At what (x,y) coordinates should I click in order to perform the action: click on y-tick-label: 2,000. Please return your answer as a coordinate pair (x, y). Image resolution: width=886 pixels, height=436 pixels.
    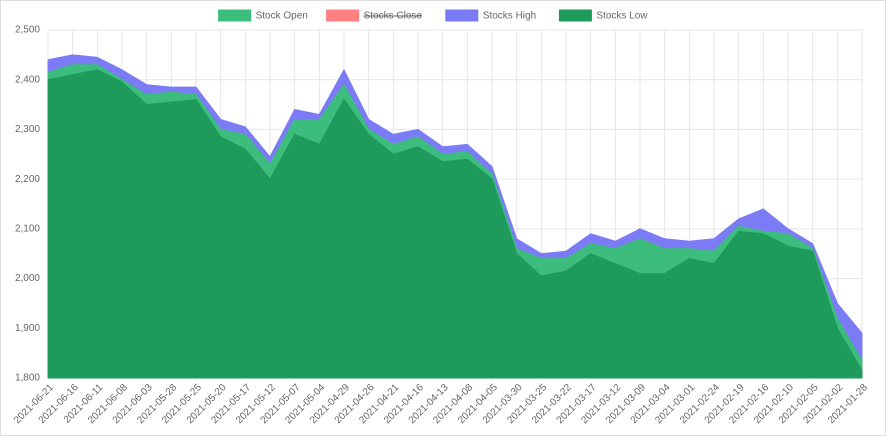
    Looking at the image, I should click on (27, 278).